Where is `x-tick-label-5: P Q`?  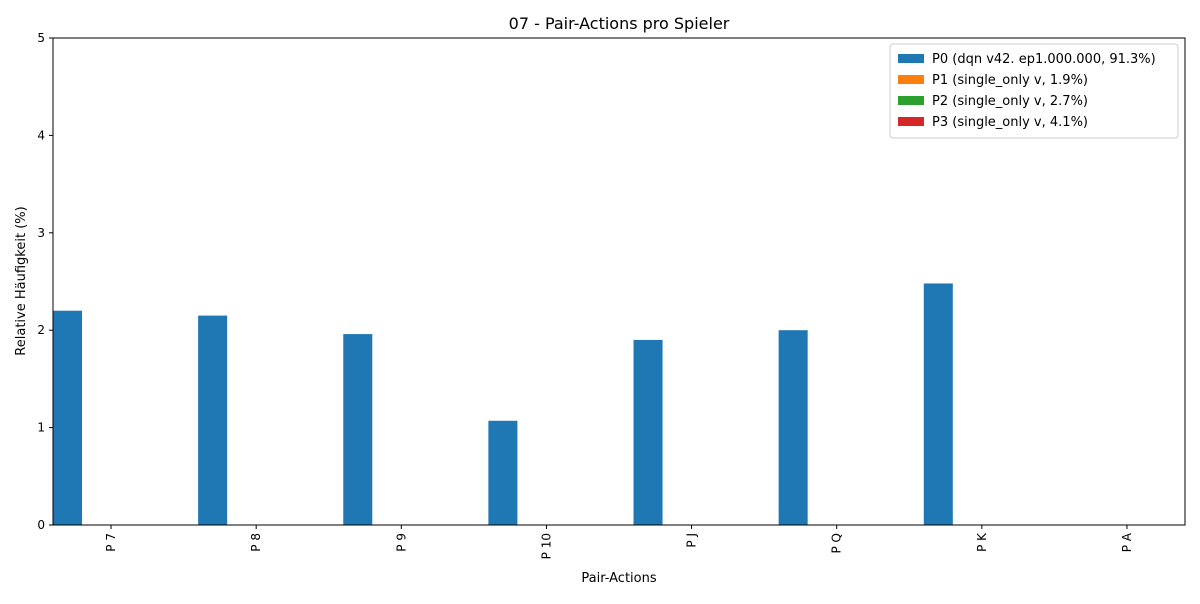 x-tick-label-5: P Q is located at coordinates (837, 543).